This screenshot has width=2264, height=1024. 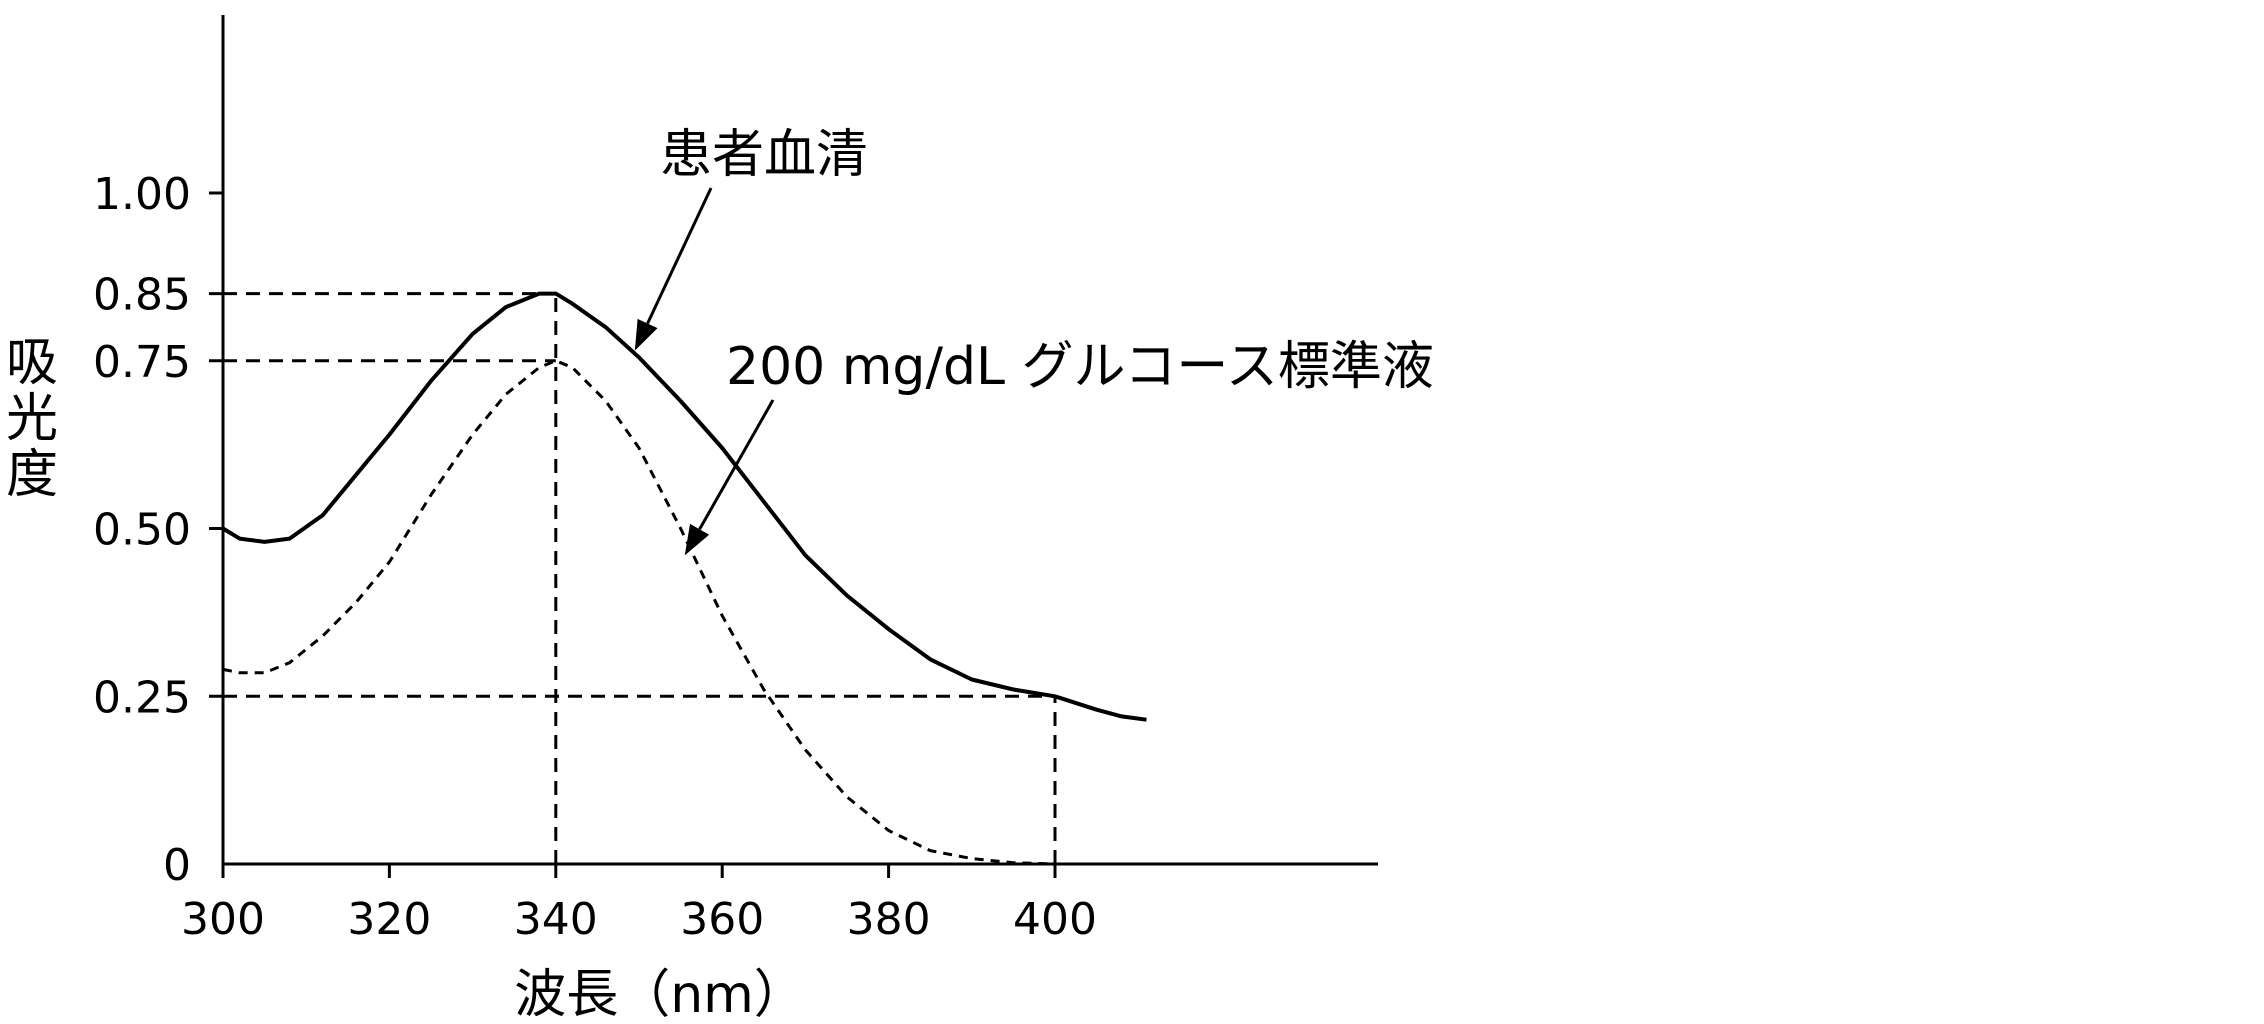 I want to click on annotations: 患者血清 200 mg/dL グルコース標準液, so click(x=1034, y=340).